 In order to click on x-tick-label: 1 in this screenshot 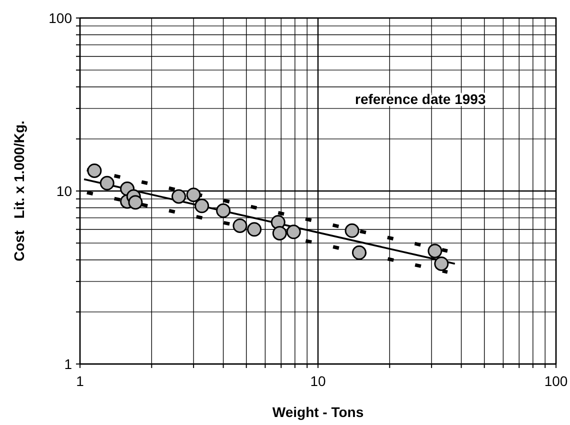, I will do `click(80, 381)`.